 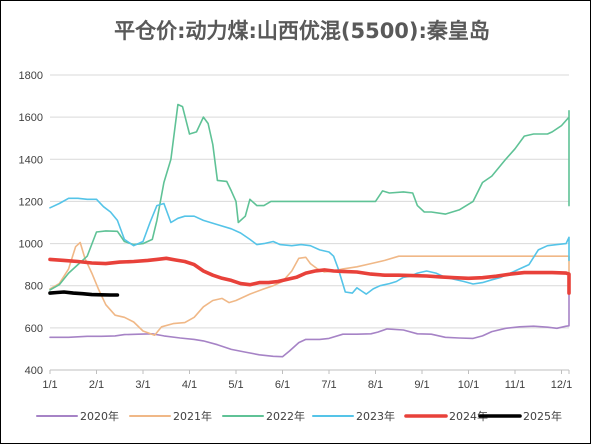 What do you see at coordinates (189, 385) in the screenshot?
I see `x-tick-label: 4/1` at bounding box center [189, 385].